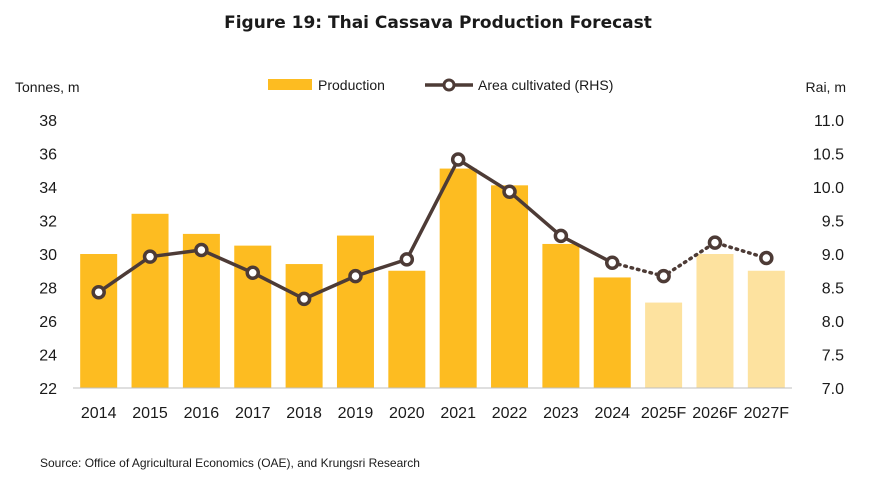  What do you see at coordinates (48, 289) in the screenshot?
I see `left-tick-label: 28` at bounding box center [48, 289].